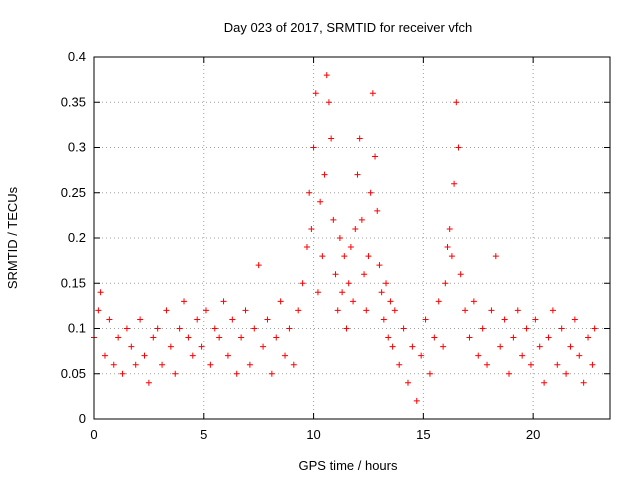  I want to click on y-tick-label: 0, so click(82, 418).